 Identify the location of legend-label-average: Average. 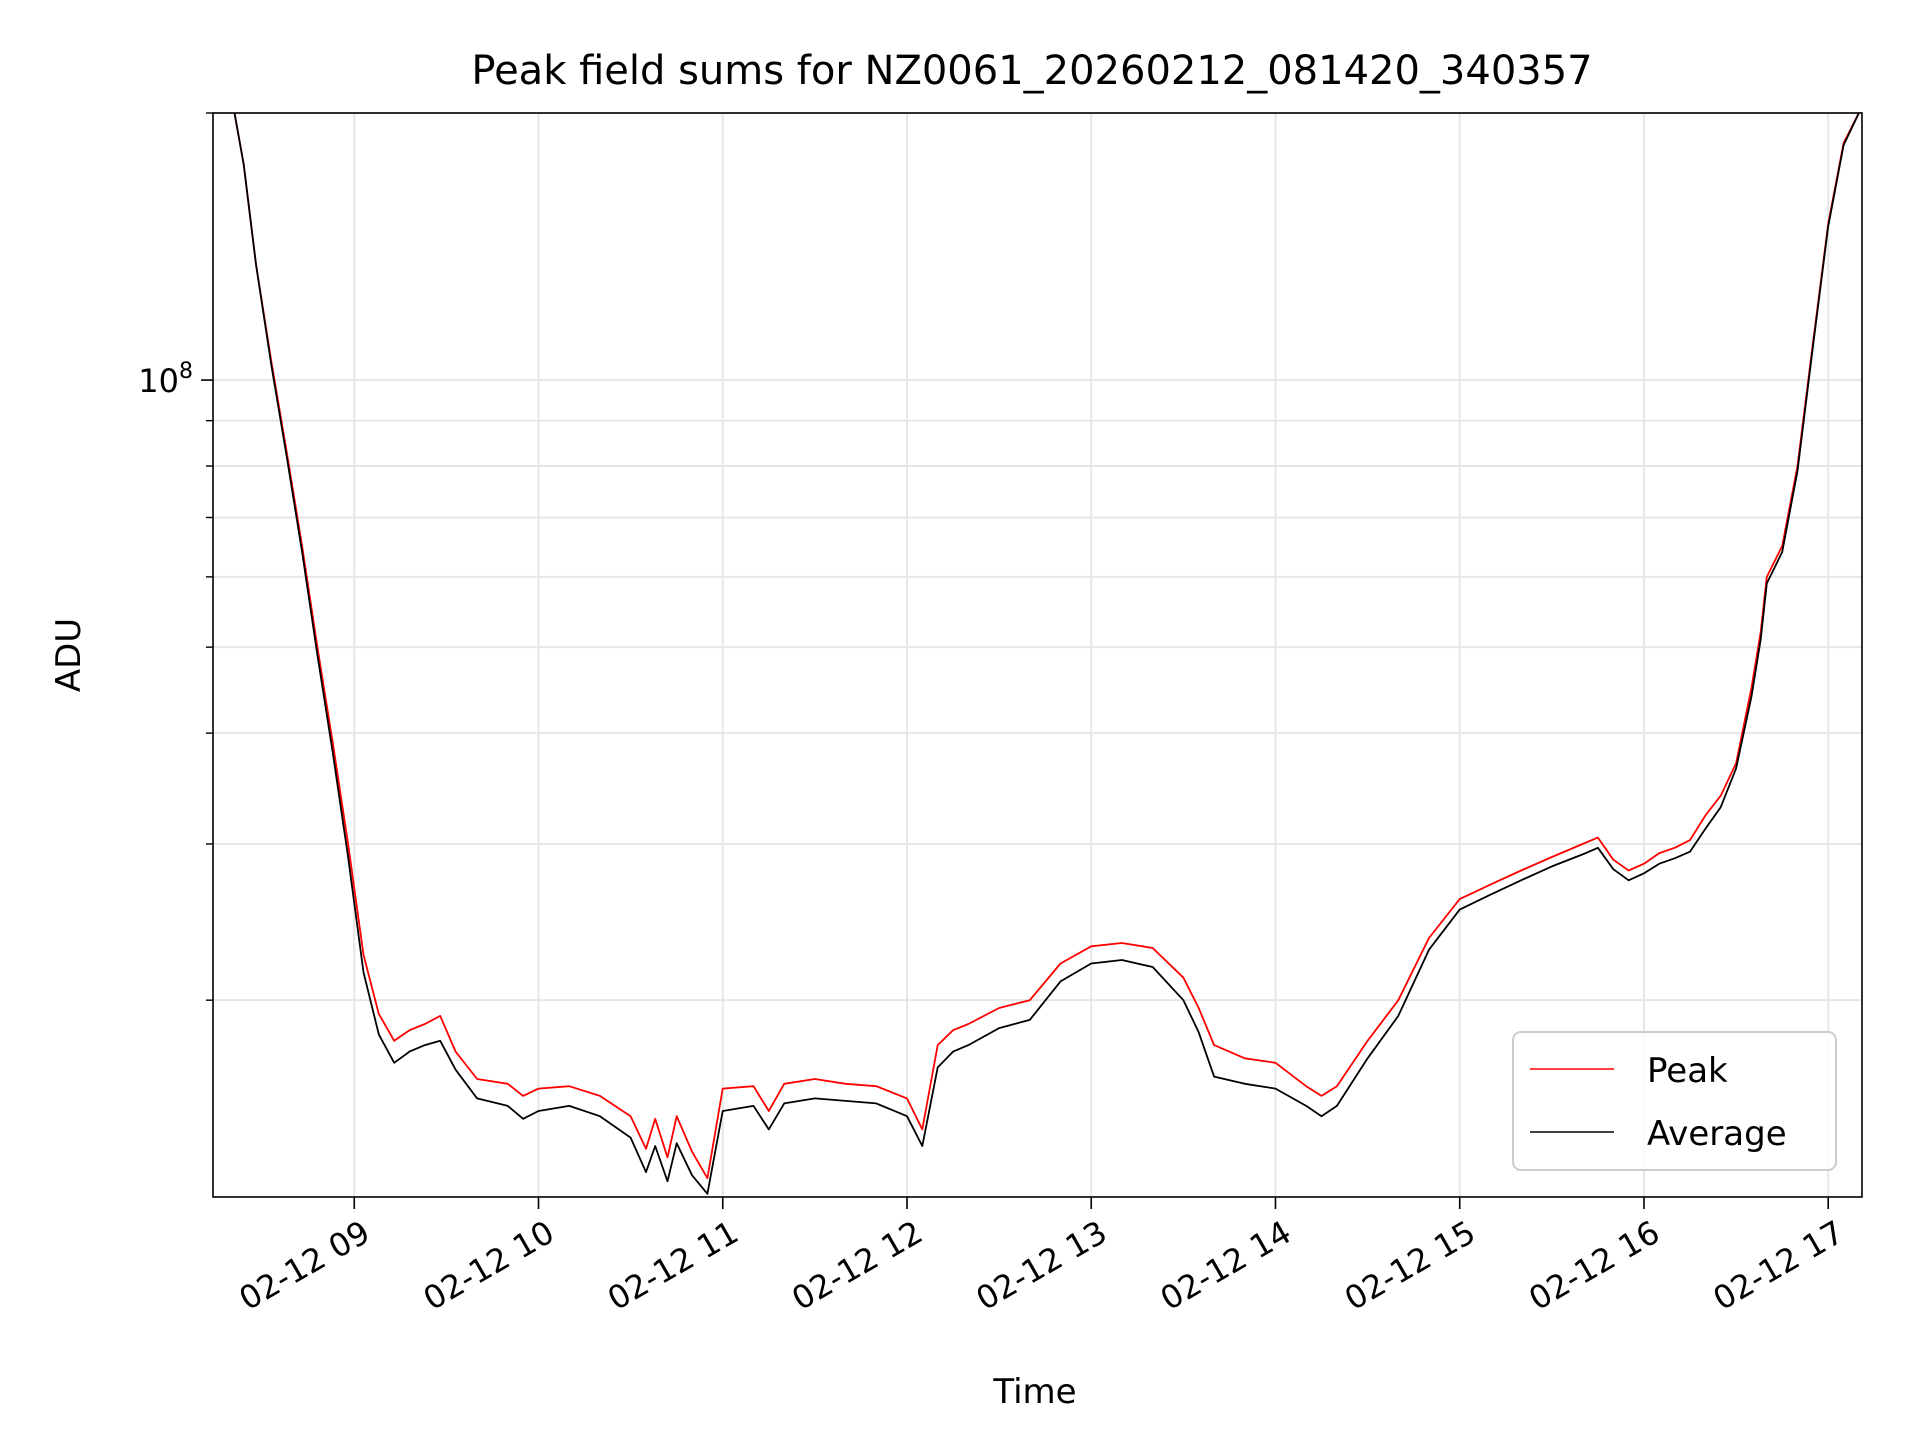
(1717, 1134).